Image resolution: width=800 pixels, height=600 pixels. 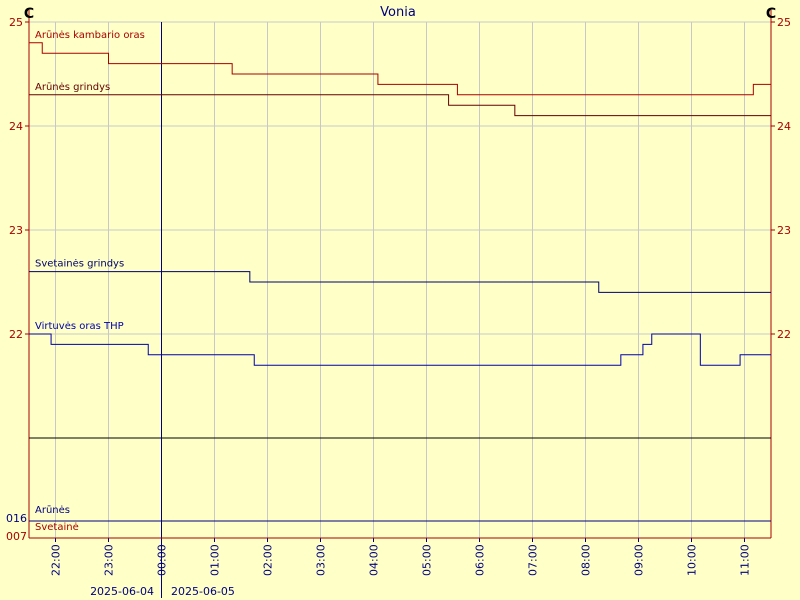 What do you see at coordinates (398, 12) in the screenshot?
I see `chart-title: Vonia` at bounding box center [398, 12].